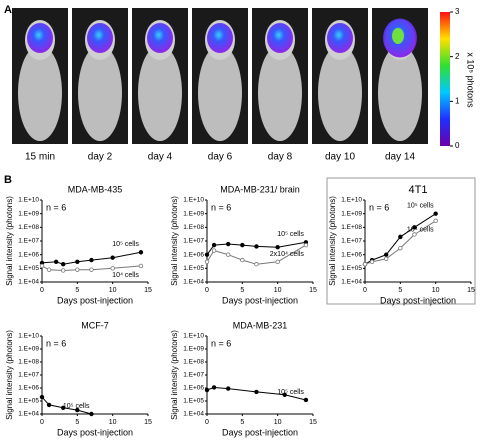 This screenshot has height=442, width=480. I want to click on image-label: day 10, so click(340, 157).